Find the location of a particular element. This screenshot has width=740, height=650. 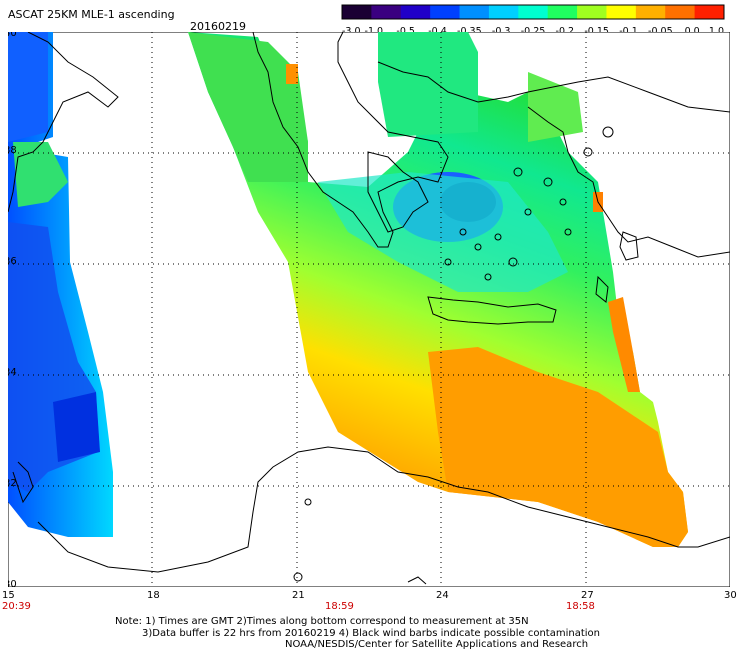

lat-tick-label: 34 is located at coordinates (12, 372).